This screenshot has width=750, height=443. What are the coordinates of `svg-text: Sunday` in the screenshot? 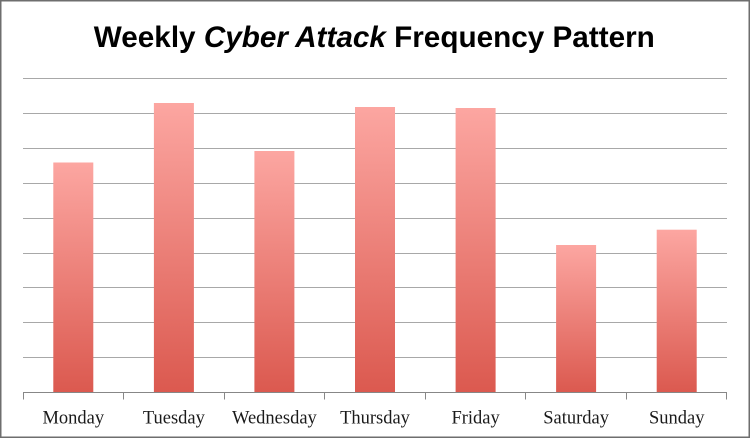 It's located at (677, 418).